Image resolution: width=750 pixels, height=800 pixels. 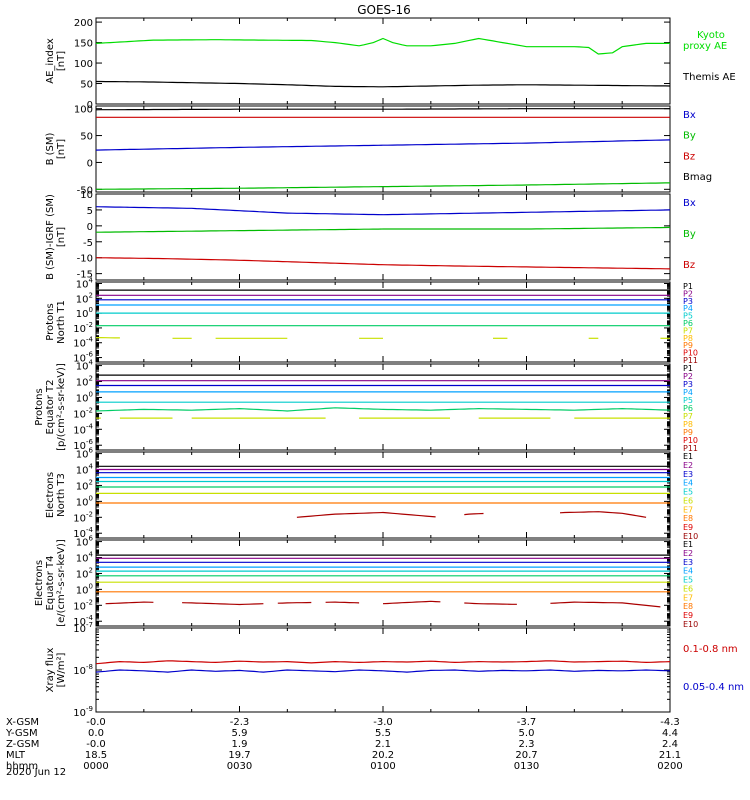 What do you see at coordinates (688, 384) in the screenshot?
I see `legend-entry: P3` at bounding box center [688, 384].